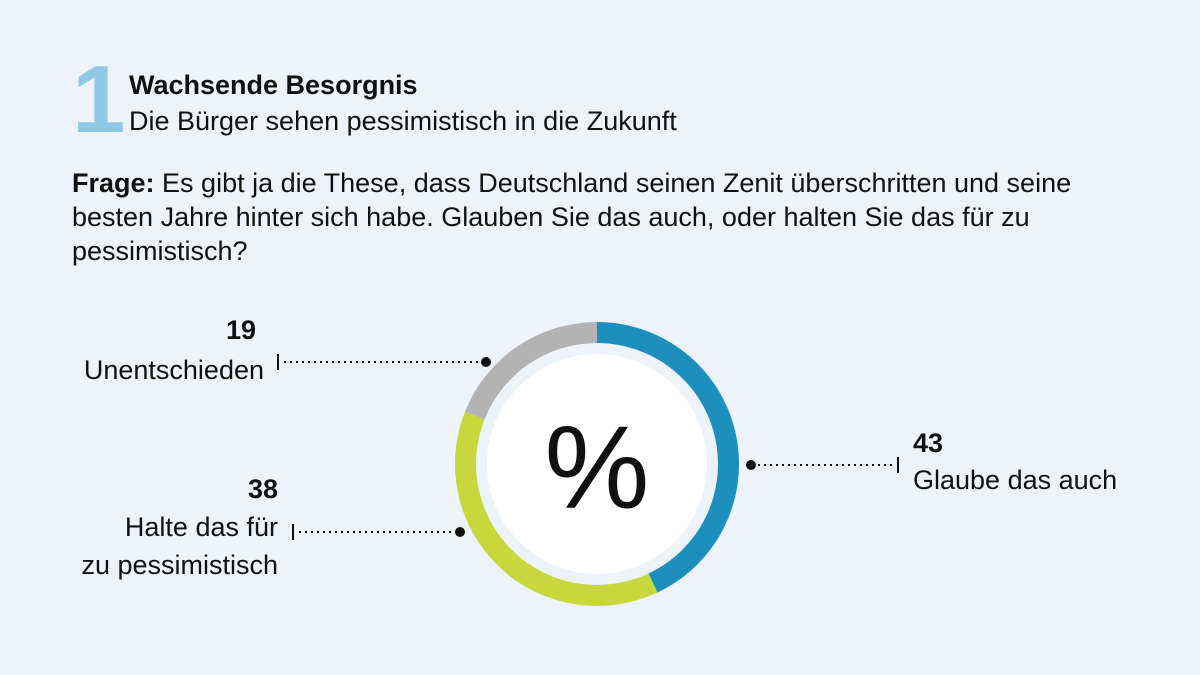 The width and height of the screenshot is (1200, 675). I want to click on leader-unentschieden, so click(384, 362).